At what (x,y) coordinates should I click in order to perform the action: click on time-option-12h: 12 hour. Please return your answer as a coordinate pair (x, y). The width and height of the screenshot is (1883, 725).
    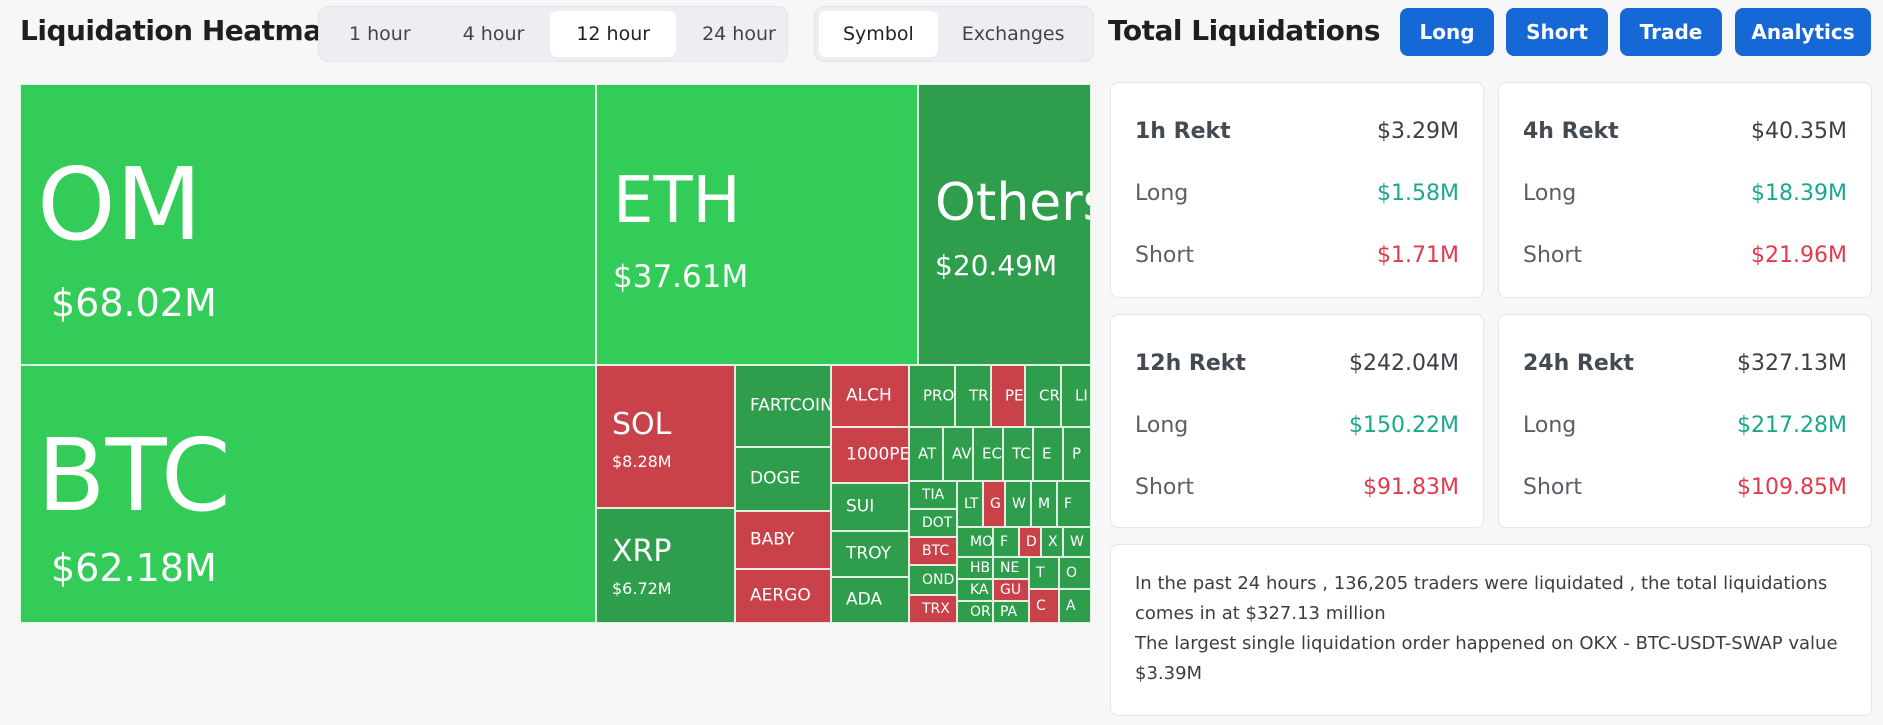
    Looking at the image, I should click on (613, 34).